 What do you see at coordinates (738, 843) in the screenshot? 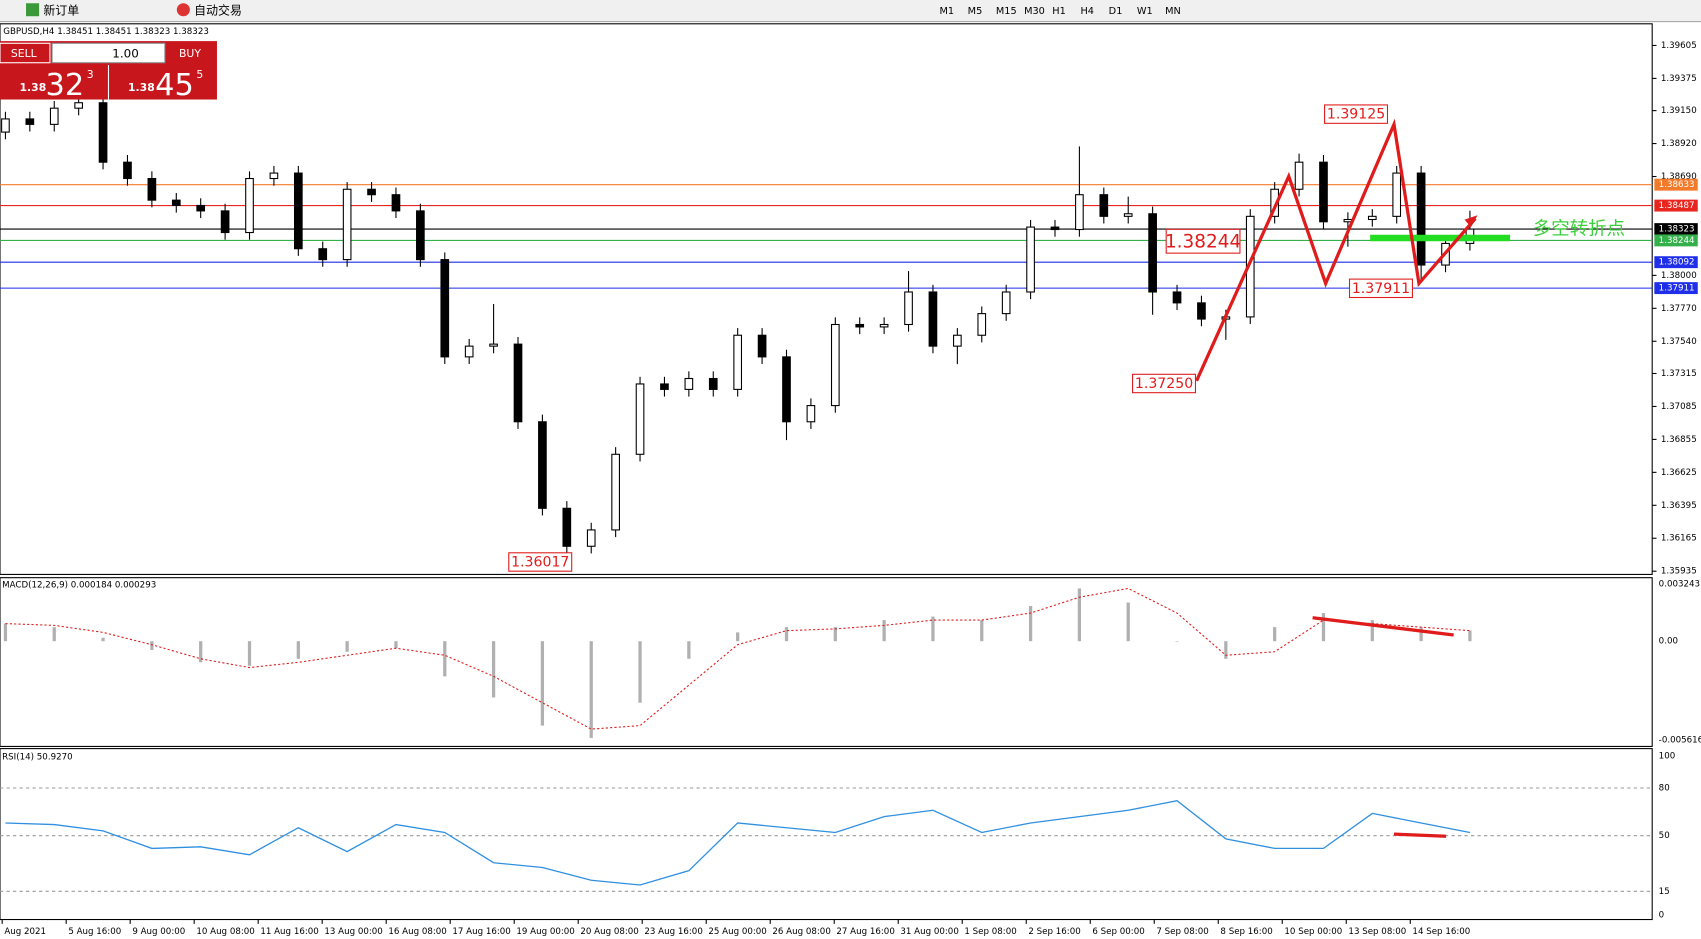
I see `rsi-line` at bounding box center [738, 843].